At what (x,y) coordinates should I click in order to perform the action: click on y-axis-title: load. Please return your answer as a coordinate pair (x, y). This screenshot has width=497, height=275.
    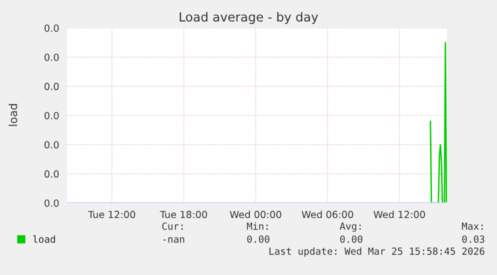
    Looking at the image, I should click on (13, 115).